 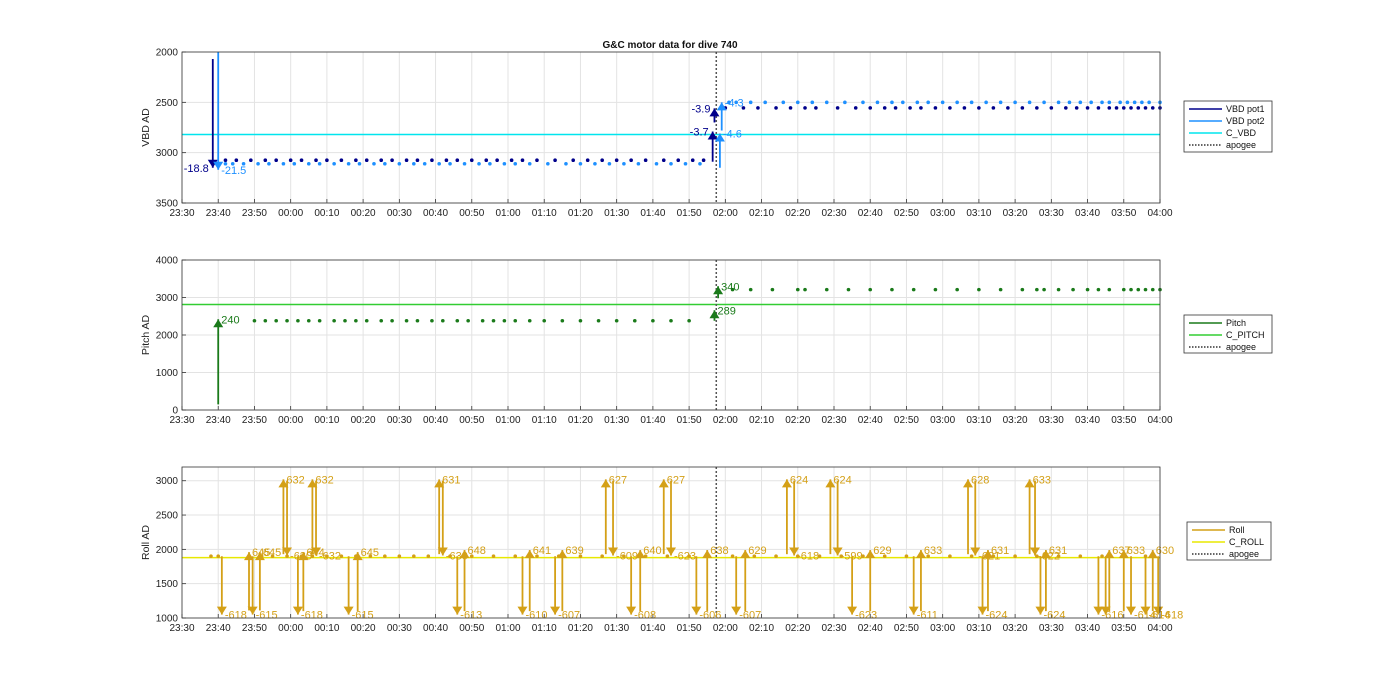 What do you see at coordinates (233, 171) in the screenshot?
I see `annotation-label: -21.5` at bounding box center [233, 171].